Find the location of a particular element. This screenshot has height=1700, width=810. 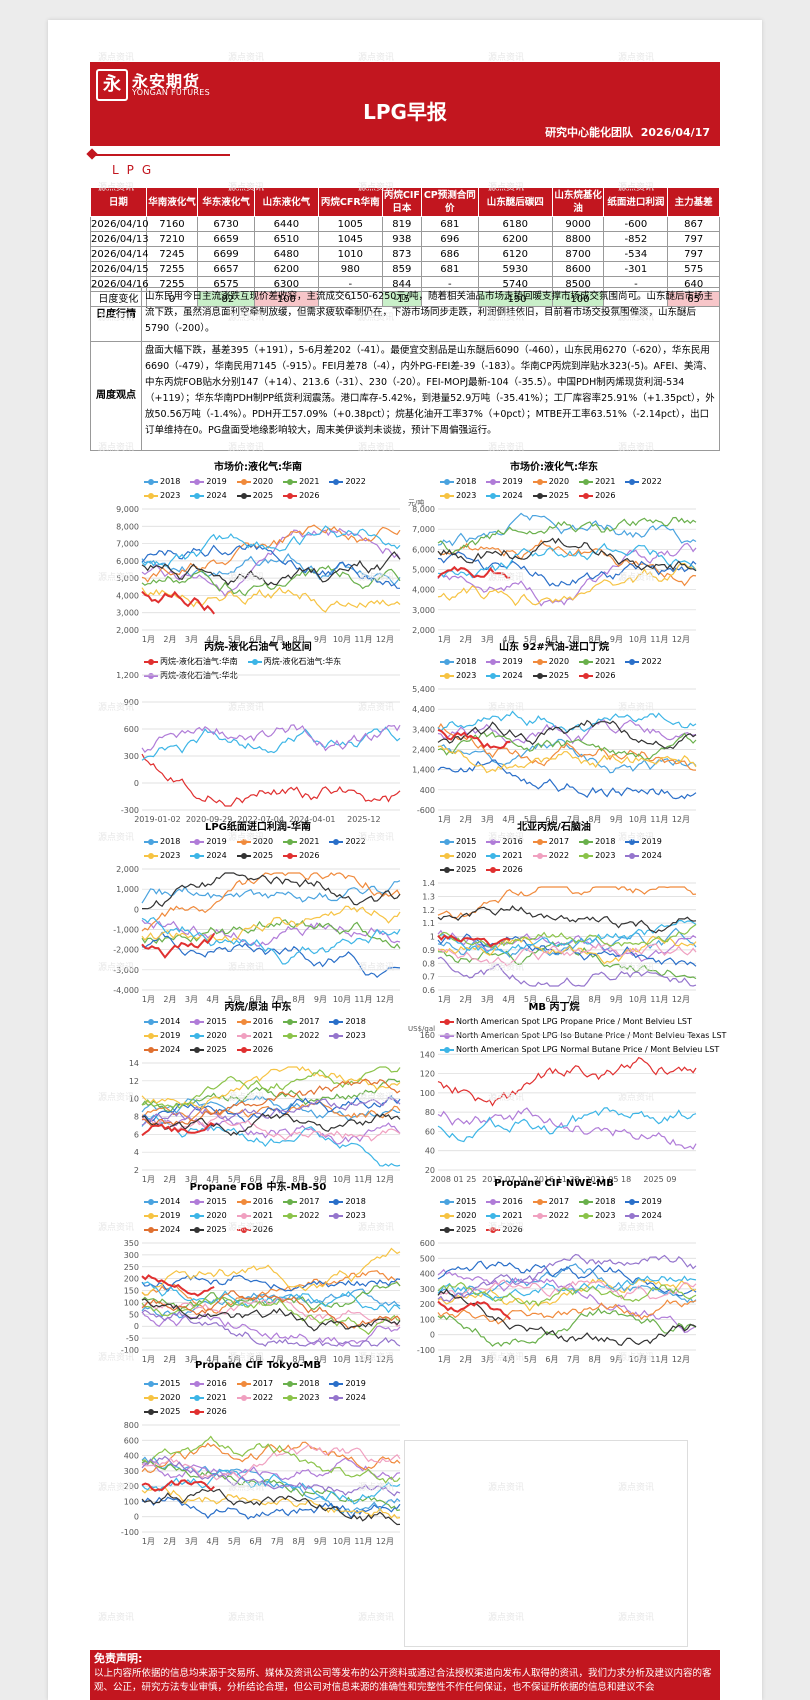

y-tick-label: 2 is located at coordinates (136, 1170).